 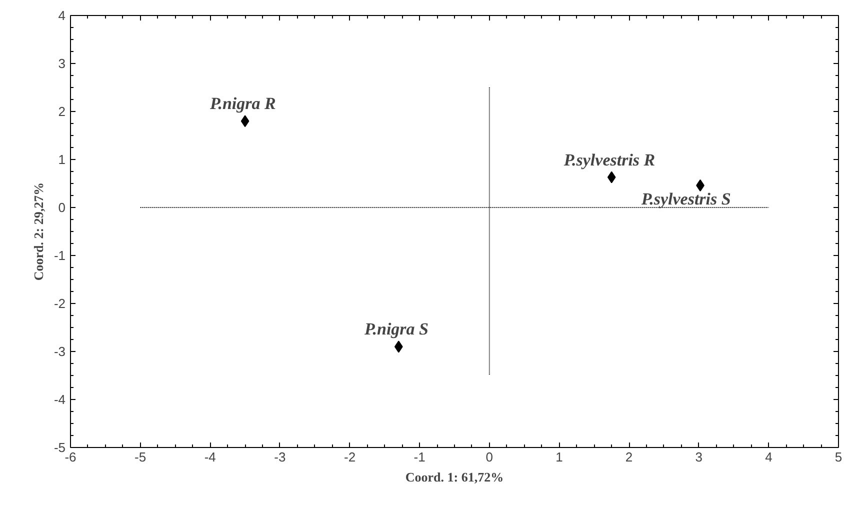 What do you see at coordinates (242, 104) in the screenshot?
I see `annotation: P.nigra R` at bounding box center [242, 104].